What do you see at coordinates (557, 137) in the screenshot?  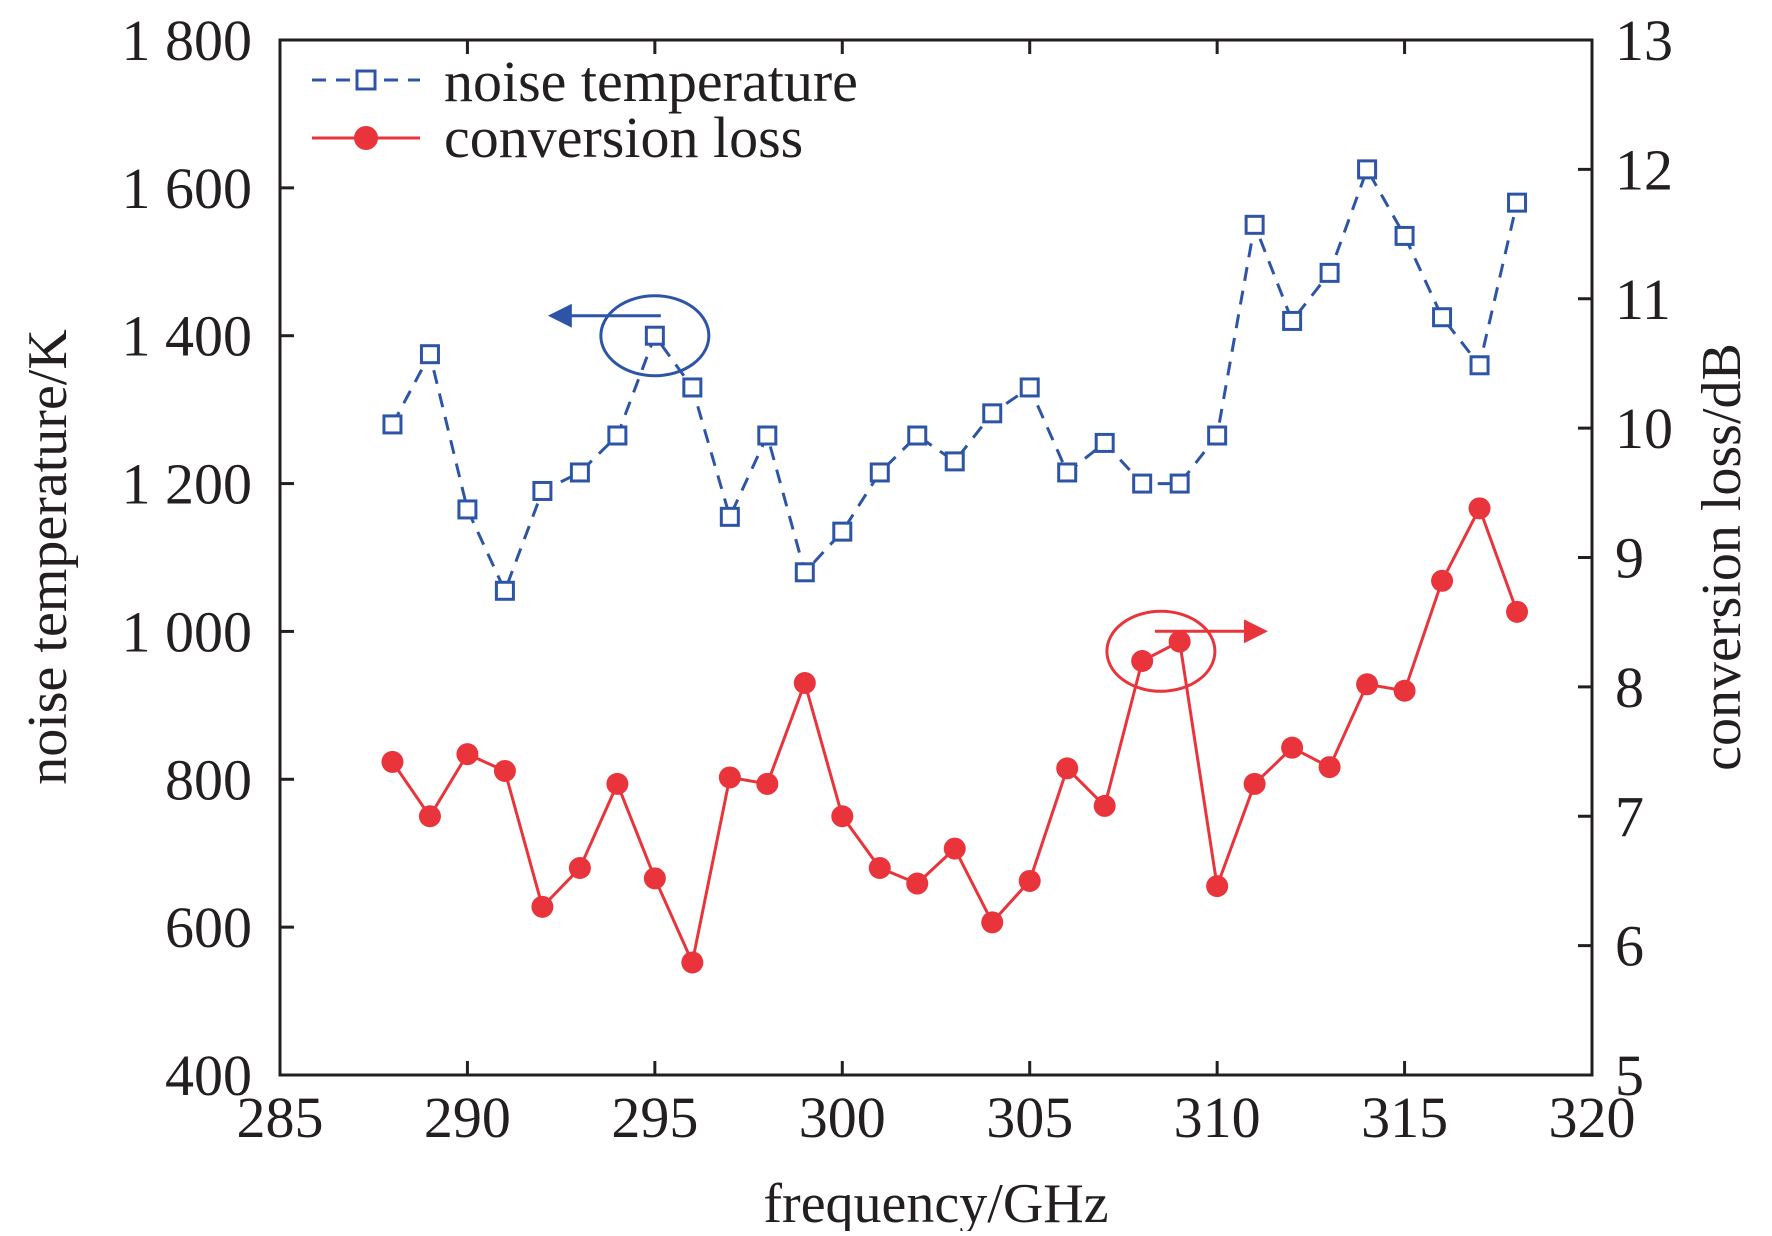 I see `legend-entry-conversion-loss: conversion loss` at bounding box center [557, 137].